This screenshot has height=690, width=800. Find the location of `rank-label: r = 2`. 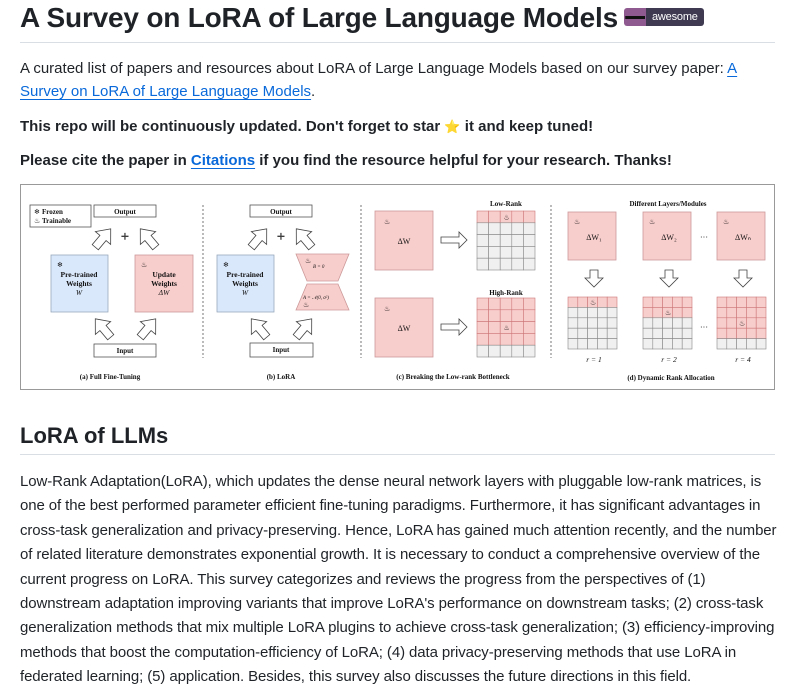

rank-label: r = 2 is located at coordinates (669, 359).